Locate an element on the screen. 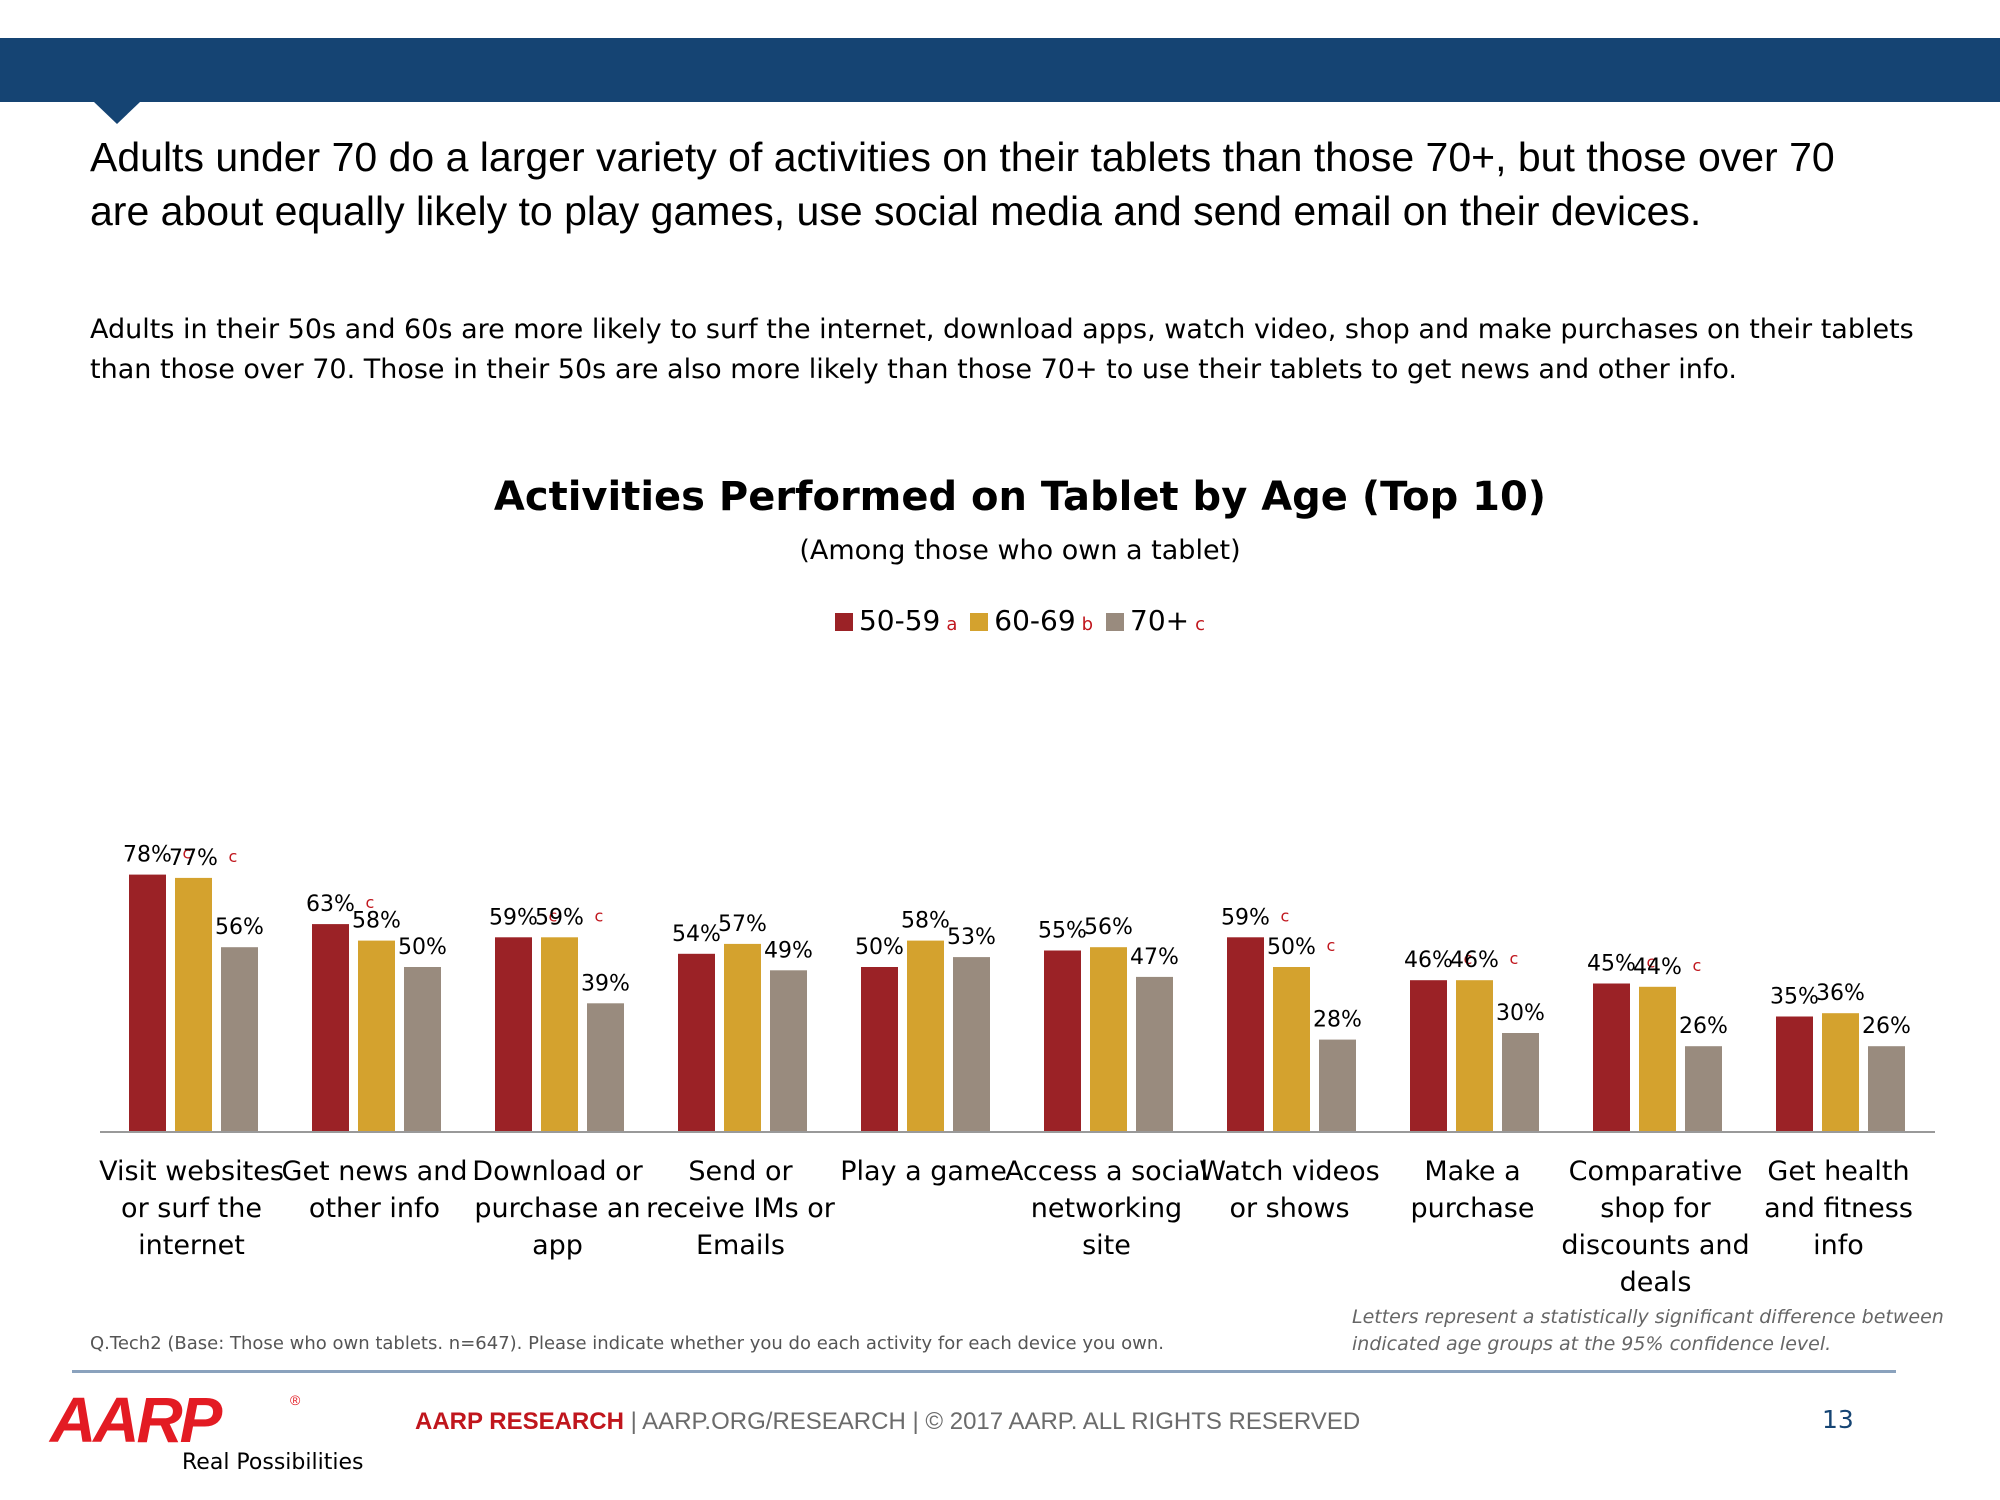 The width and height of the screenshot is (2000, 1500). data-label: 45% is located at coordinates (1611, 964).